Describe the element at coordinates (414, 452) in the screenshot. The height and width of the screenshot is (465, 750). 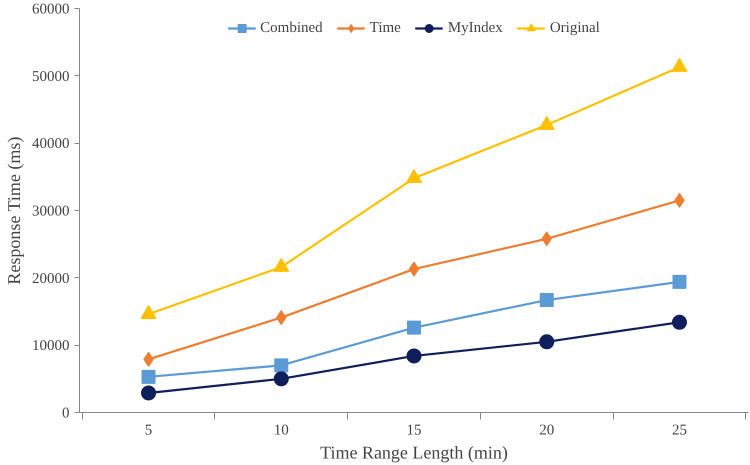
I see `x-axis-title: Time Range Length (min)` at that location.